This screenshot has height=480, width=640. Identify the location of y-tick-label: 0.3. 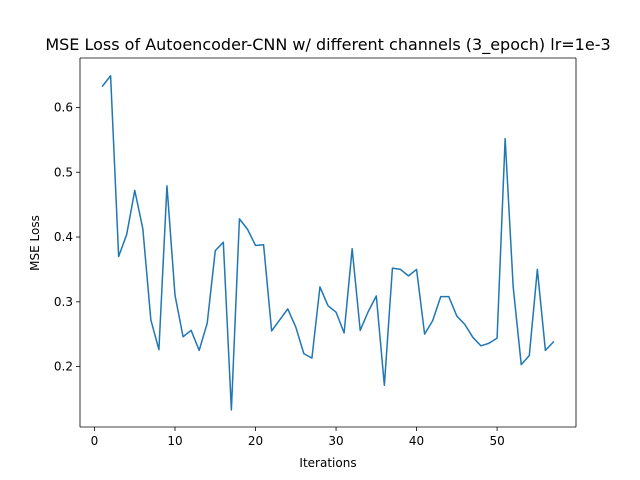
(63, 302).